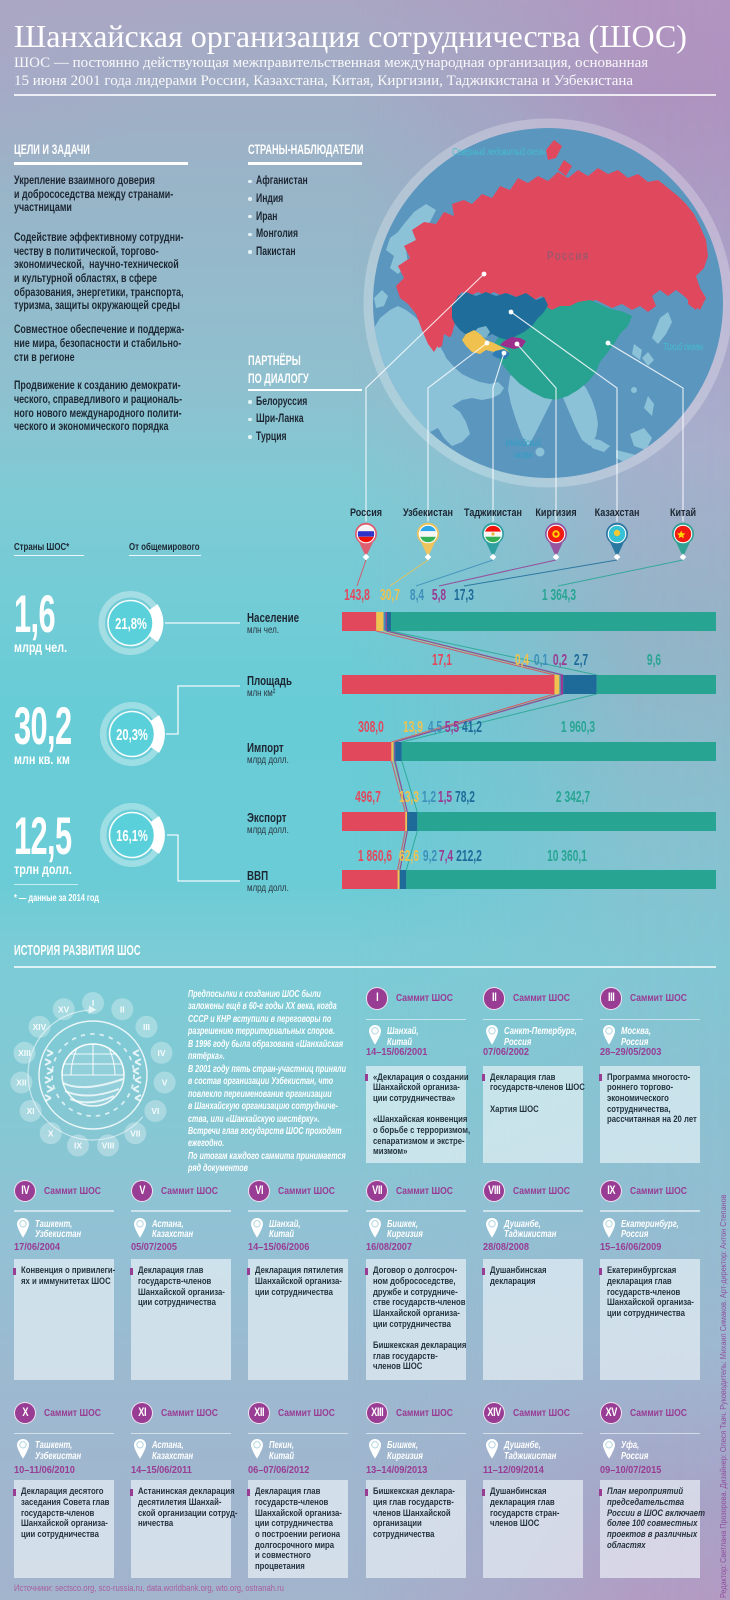 This screenshot has height=1600, width=730. Describe the element at coordinates (64, 1009) in the screenshot. I see `svg-text: XV` at that location.